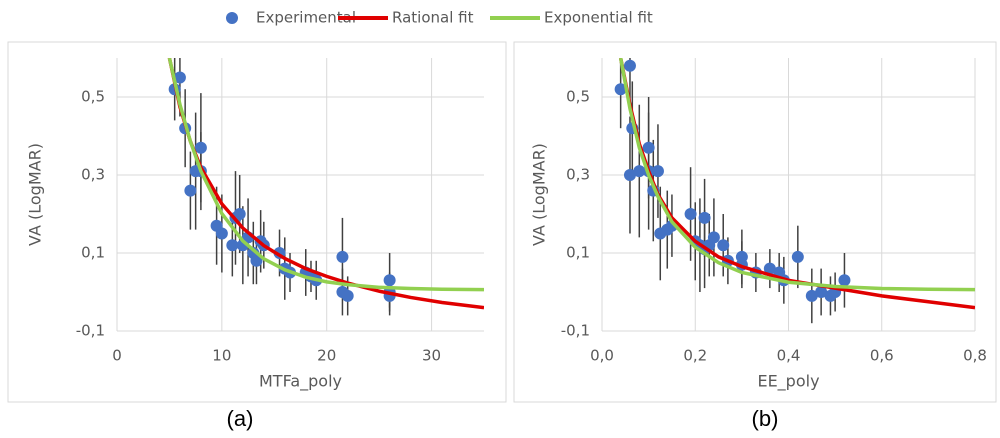  What do you see at coordinates (117, 356) in the screenshot?
I see `x-tick-label: 0` at bounding box center [117, 356].